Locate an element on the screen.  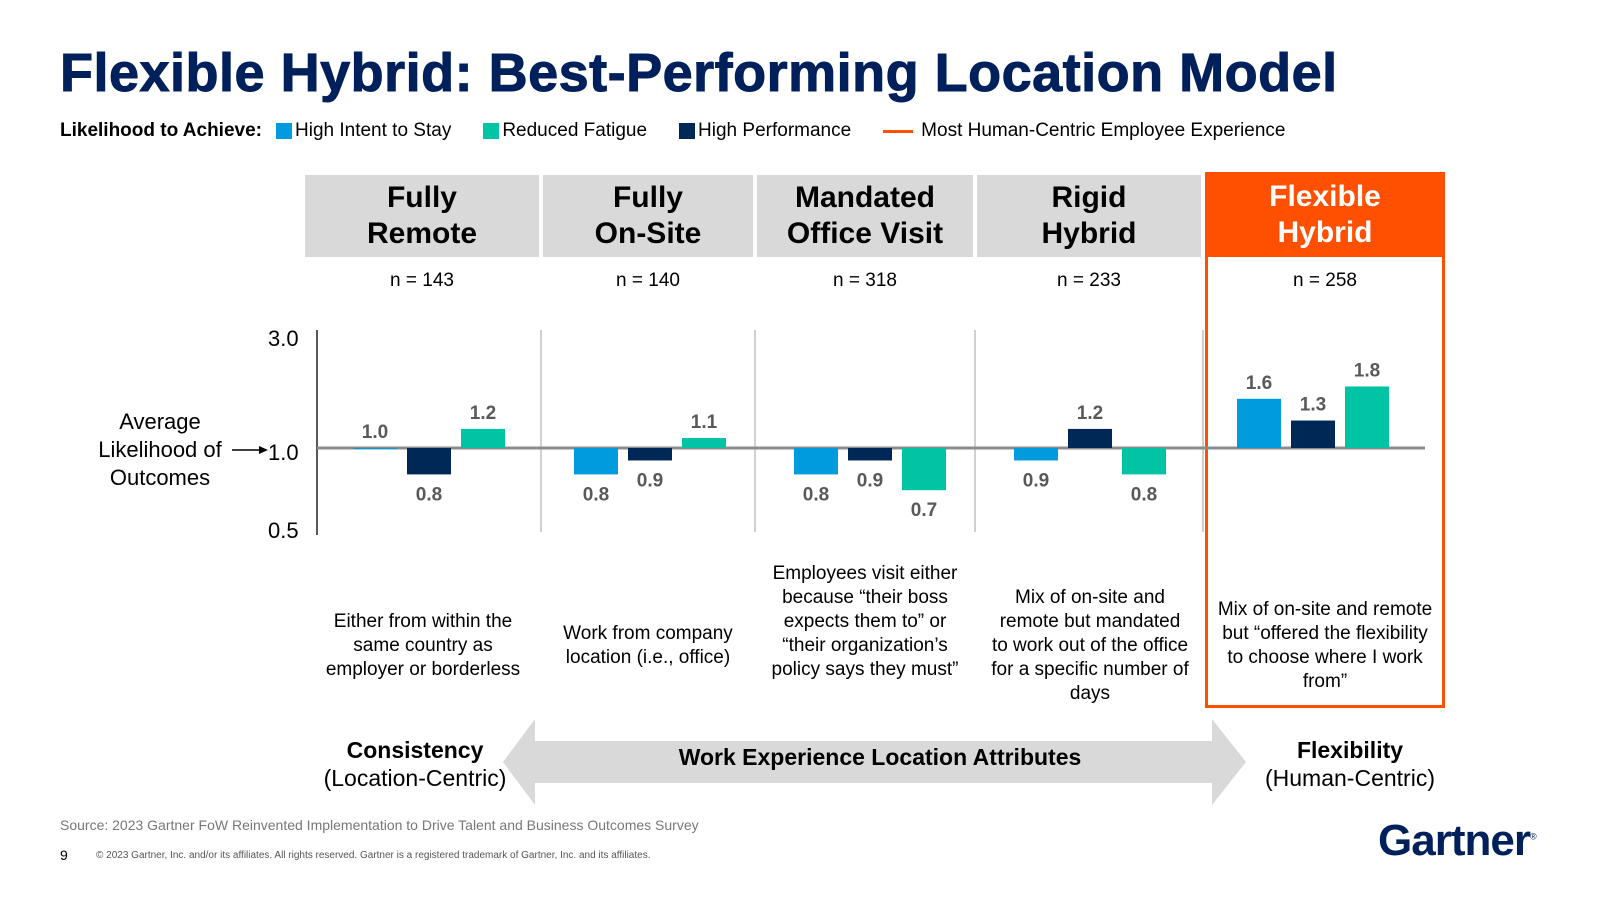
value-label-flexible-hybrid-high-performance: 1.3 is located at coordinates (1313, 405).